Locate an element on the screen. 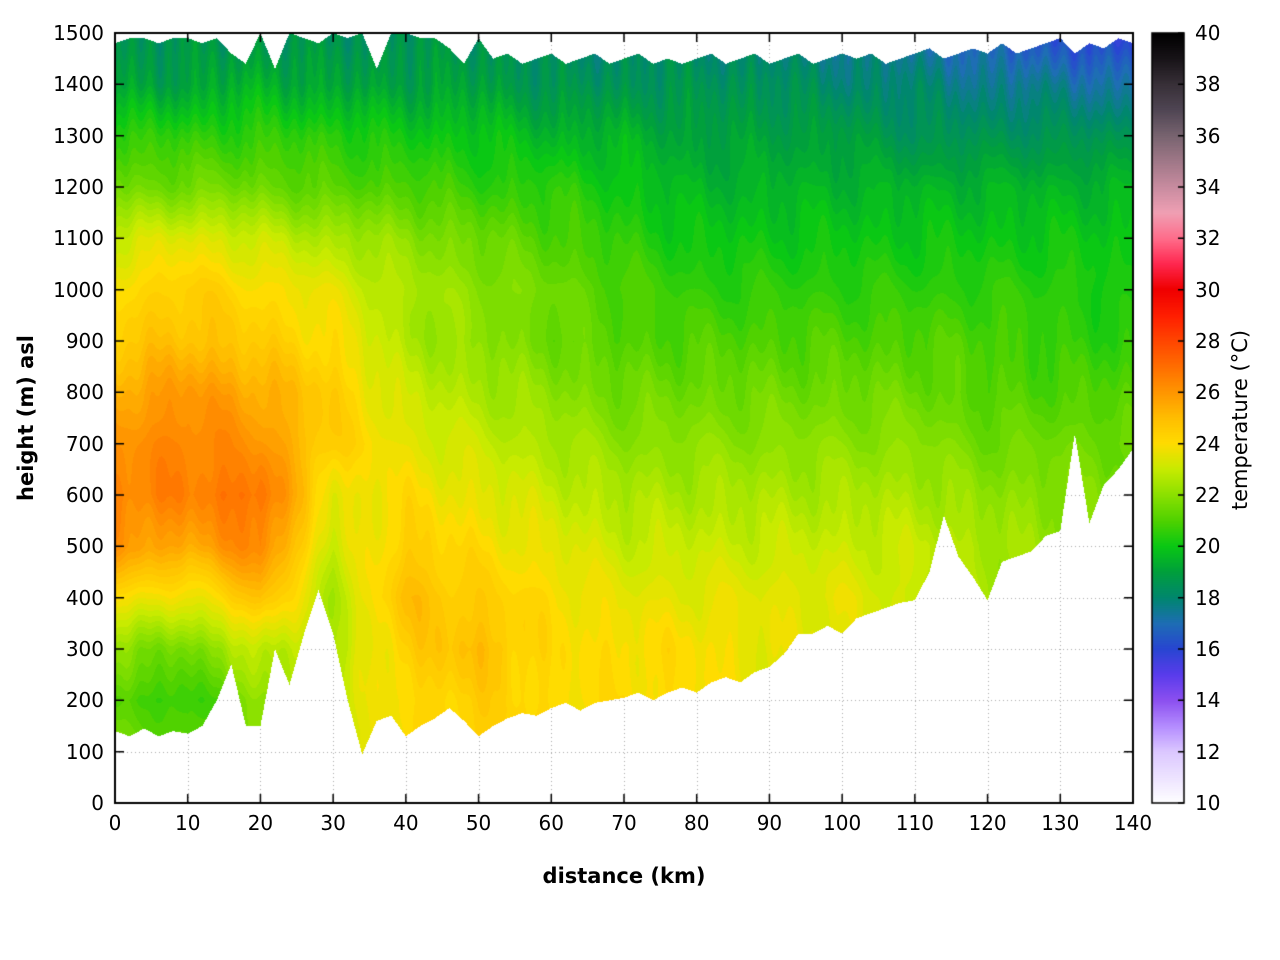  x-tick-label: 10 is located at coordinates (187, 823).